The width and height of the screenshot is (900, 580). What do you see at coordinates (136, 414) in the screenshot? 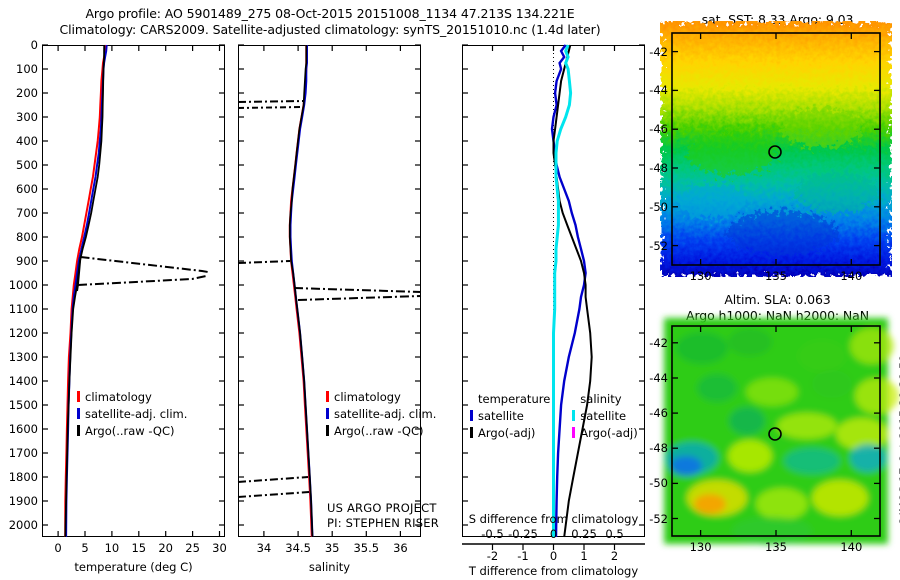
I see `legend-label-satellite-adj: satellite-adj. clim.` at bounding box center [136, 414].